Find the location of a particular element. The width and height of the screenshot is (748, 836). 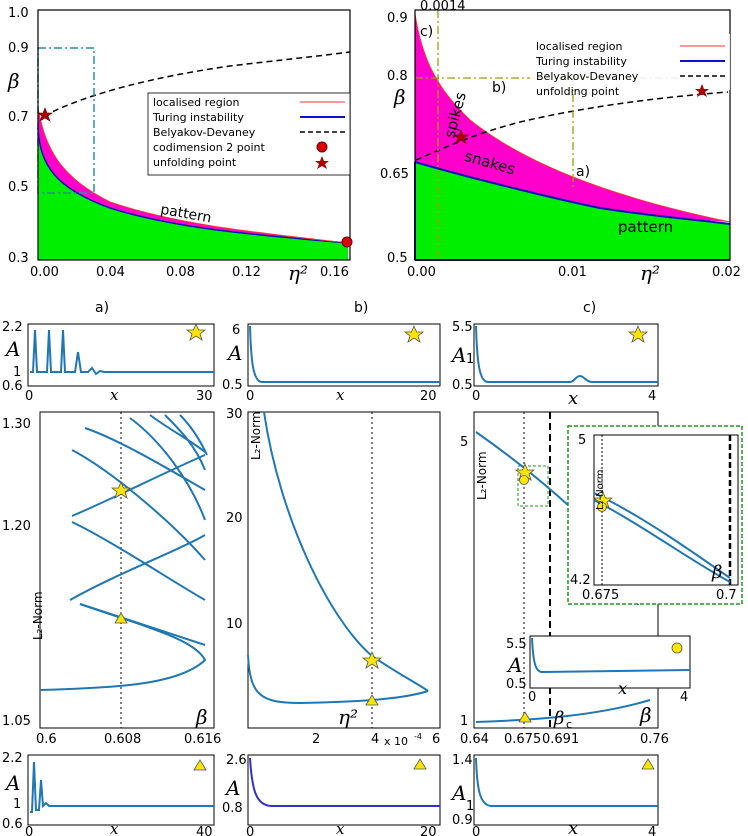

x-tick: 0.616 is located at coordinates (202, 739).